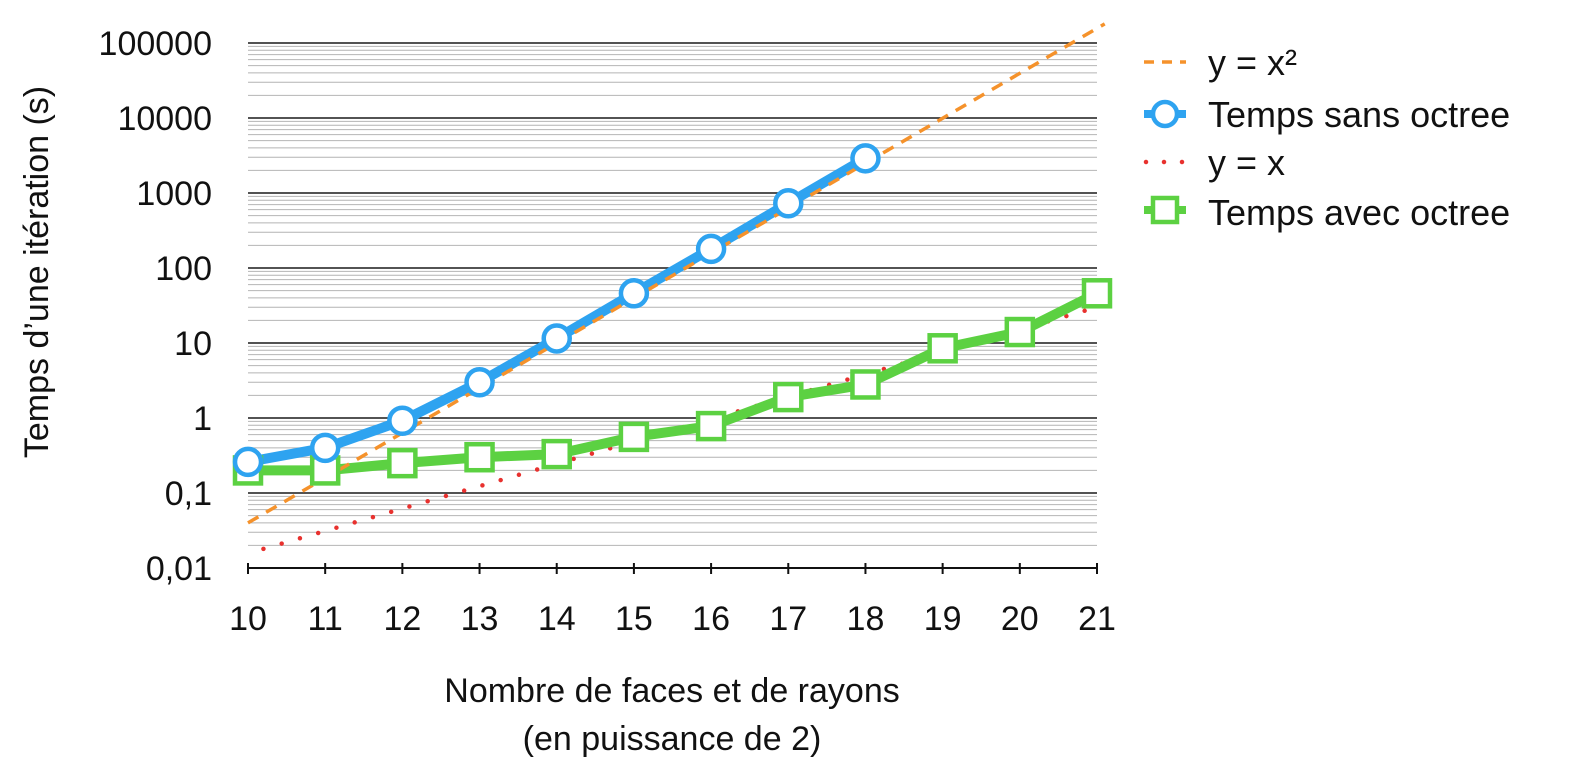  I want to click on x-tick-label: 18, so click(866, 619).